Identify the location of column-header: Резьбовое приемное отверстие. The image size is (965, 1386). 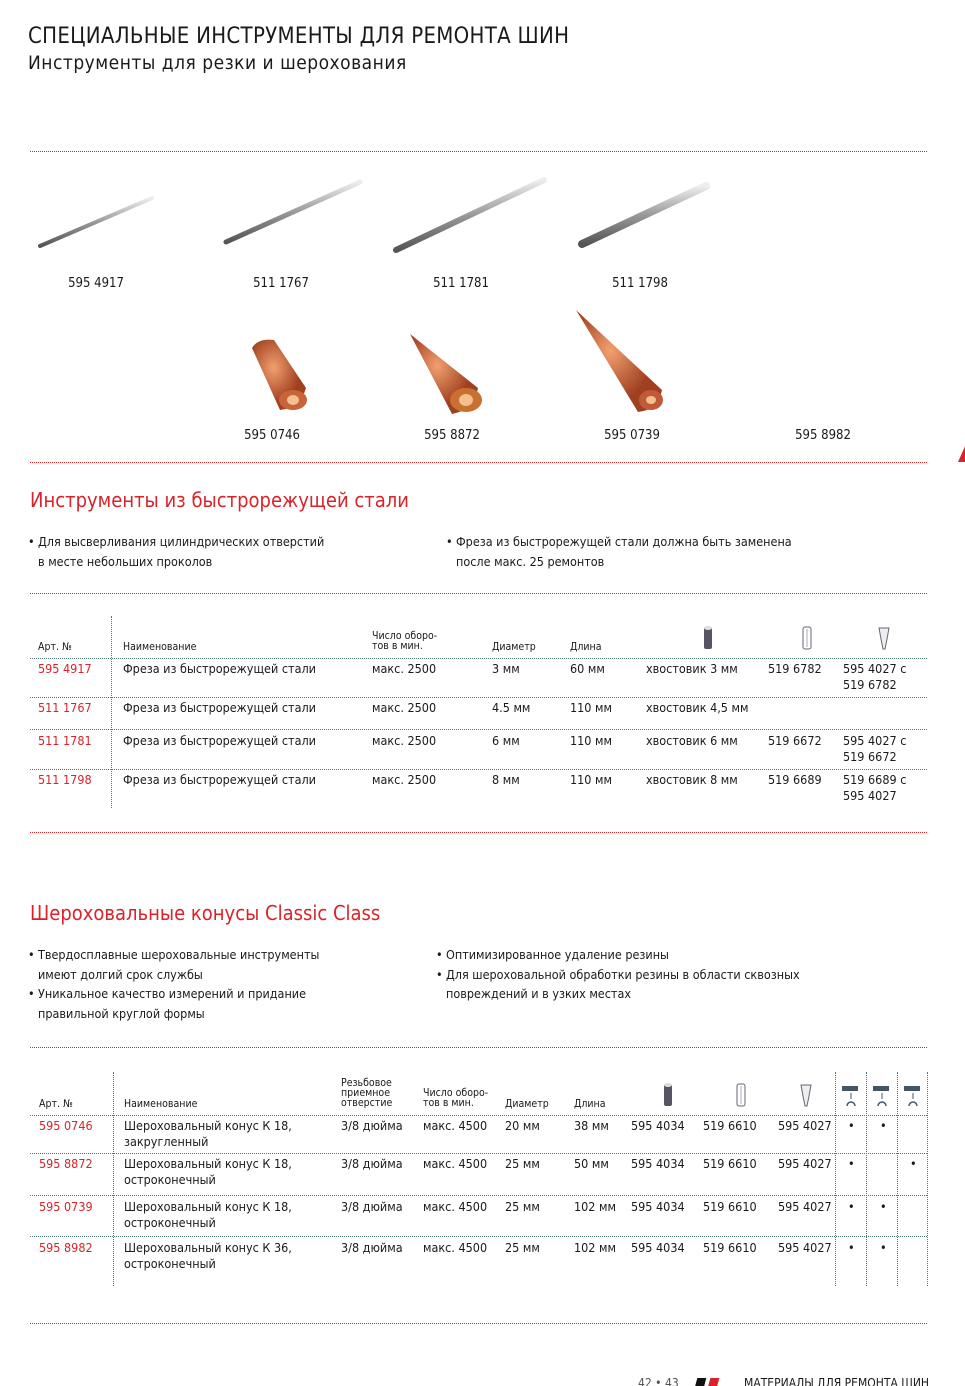
(367, 1093).